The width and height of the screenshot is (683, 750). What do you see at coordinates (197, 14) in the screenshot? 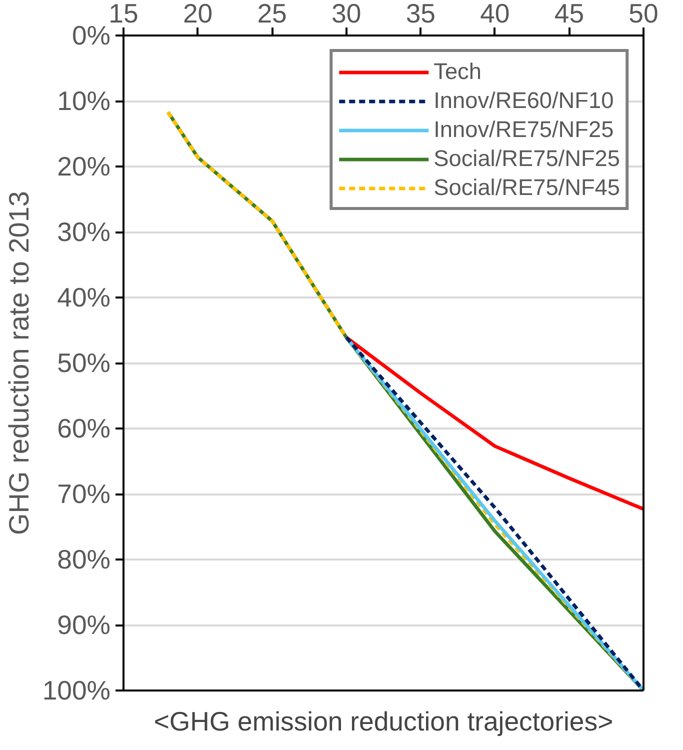
I see `x-tick-label: 20` at bounding box center [197, 14].